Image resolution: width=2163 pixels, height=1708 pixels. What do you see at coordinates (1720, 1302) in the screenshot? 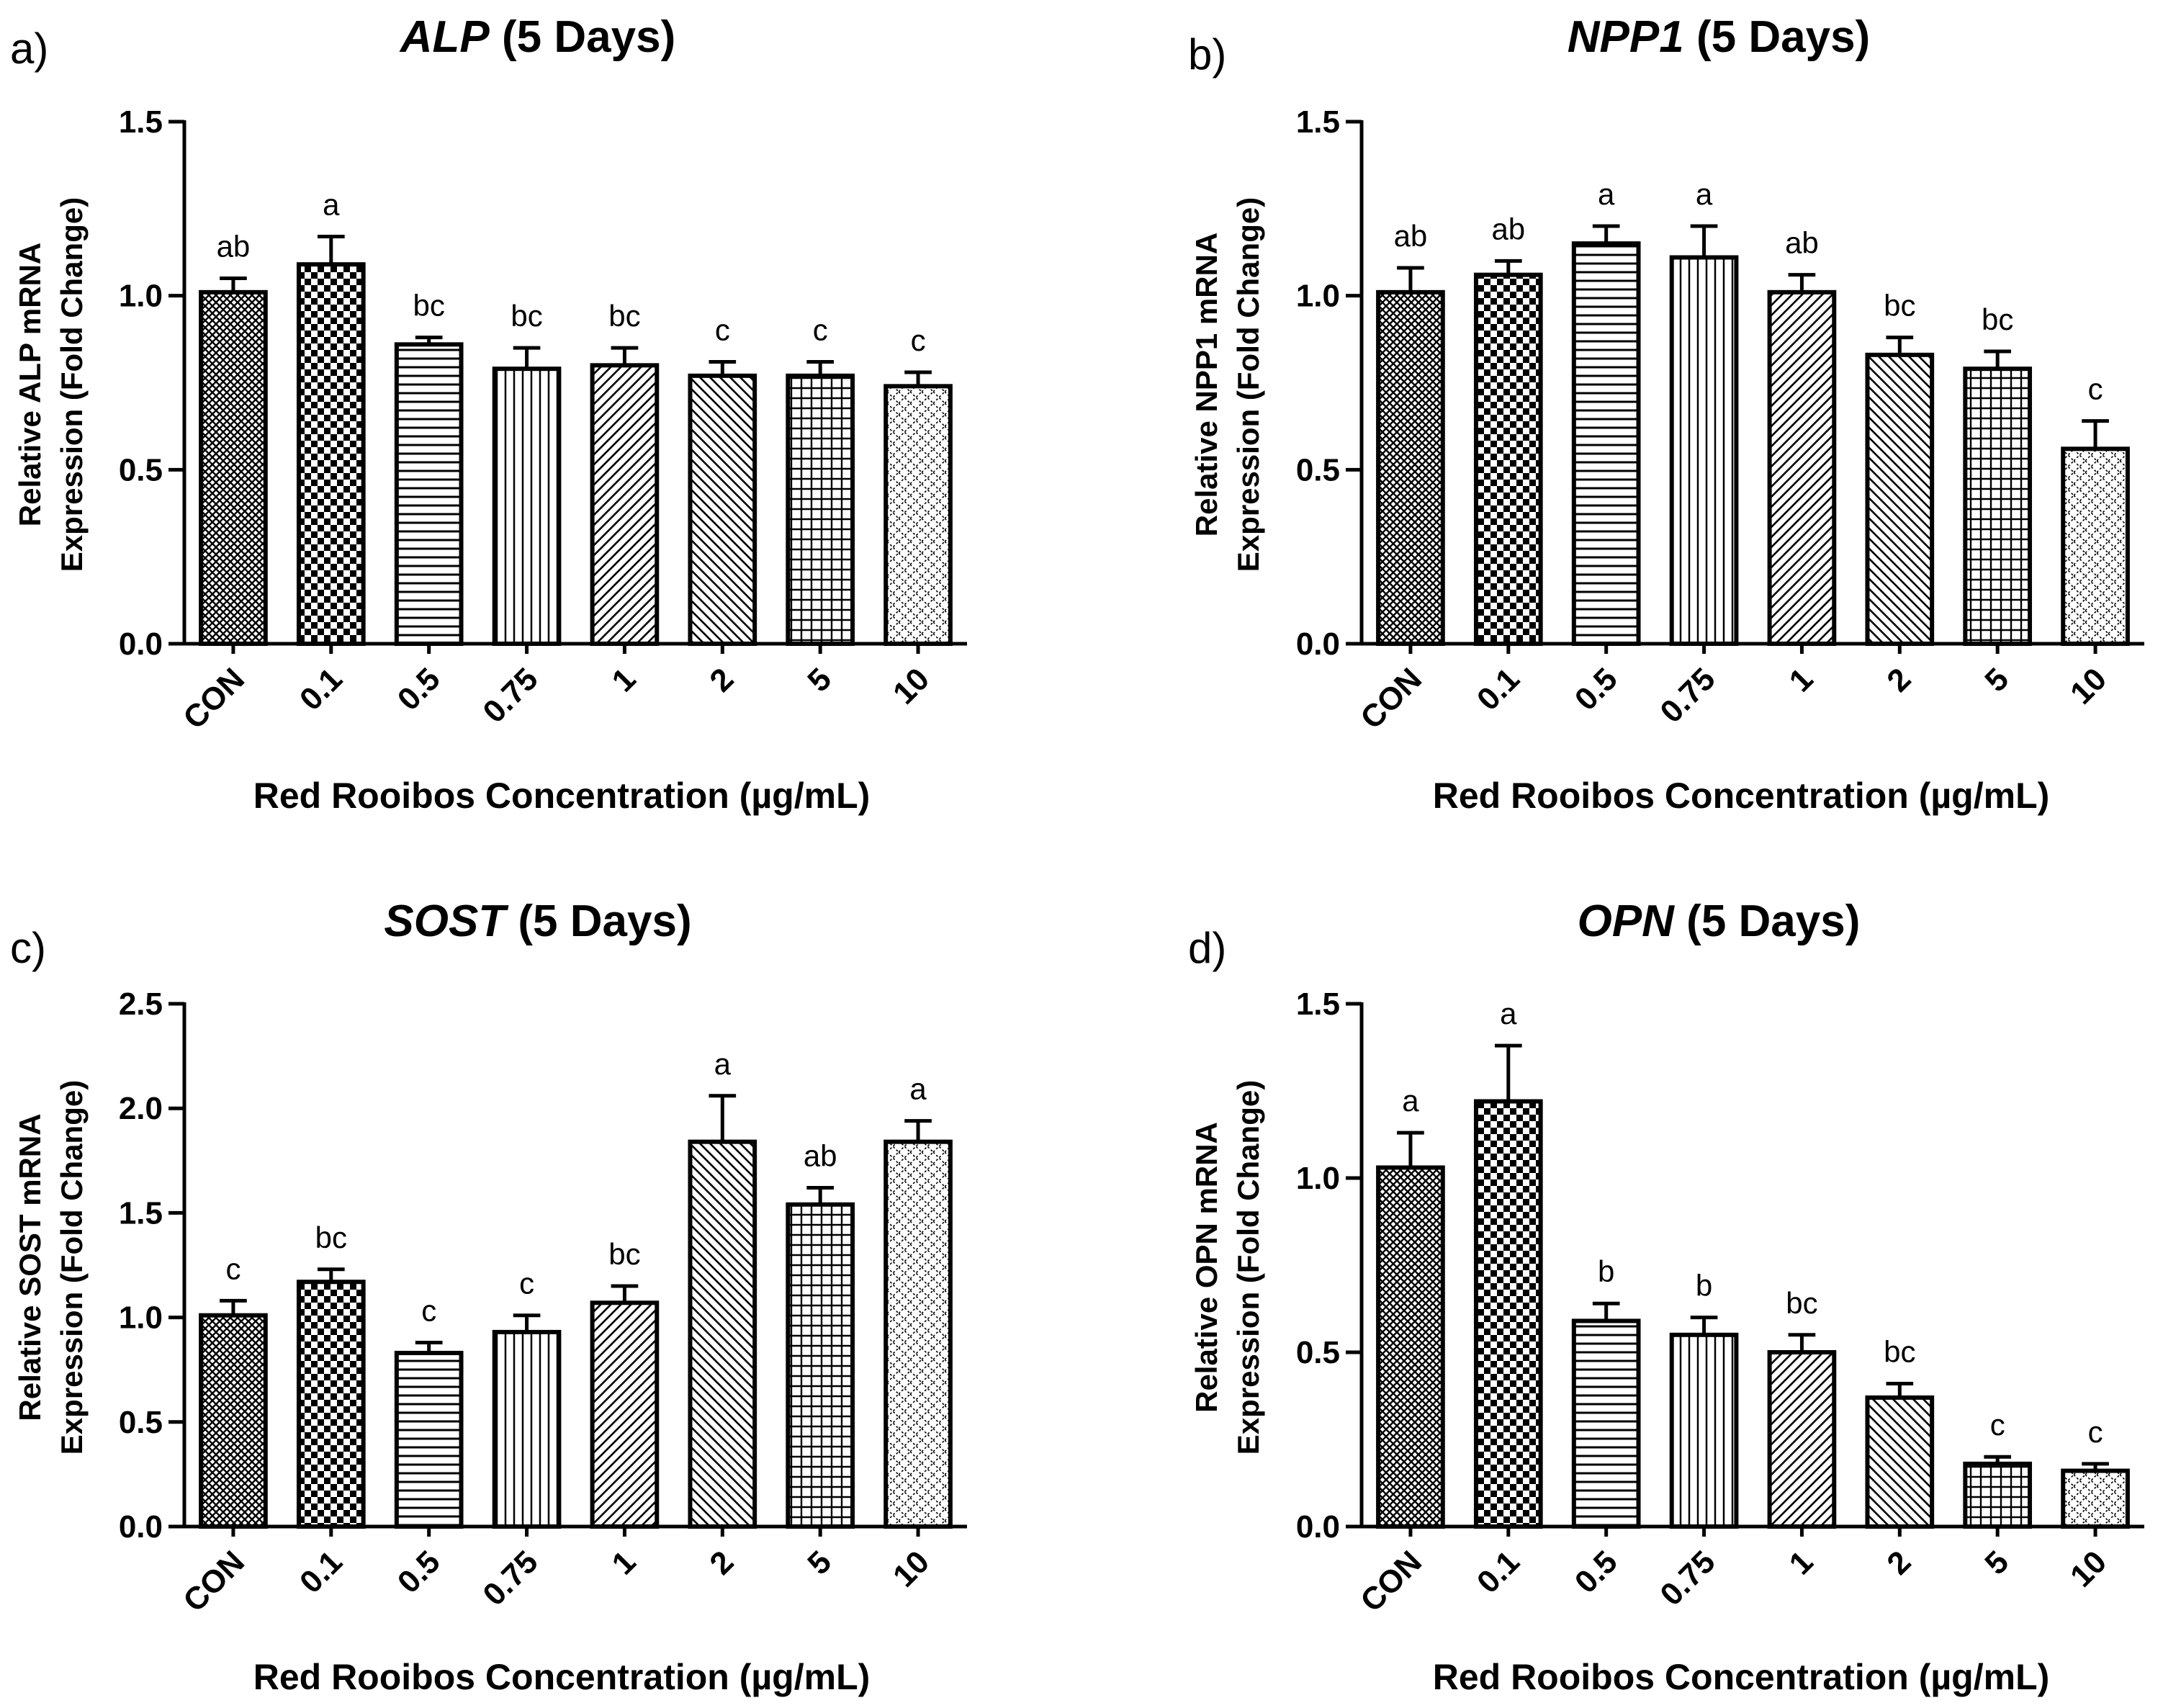
I see `plot-area: a CON a 0.1 b 0.5 b 0.75 bc 1 bc 2 c 5 c 10 0.0 0.5 1.0 1.5` at bounding box center [1720, 1302].